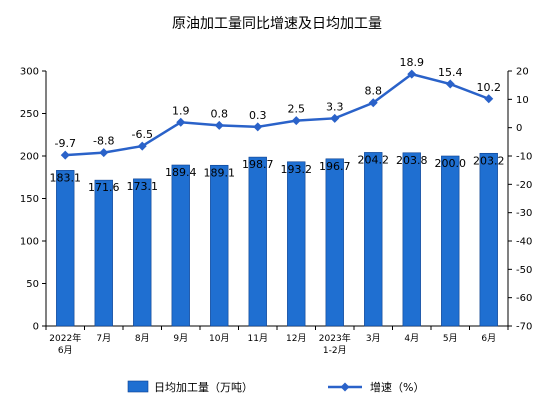 The width and height of the screenshot is (554, 403). I want to click on right-tick-label: -20, so click(524, 185).